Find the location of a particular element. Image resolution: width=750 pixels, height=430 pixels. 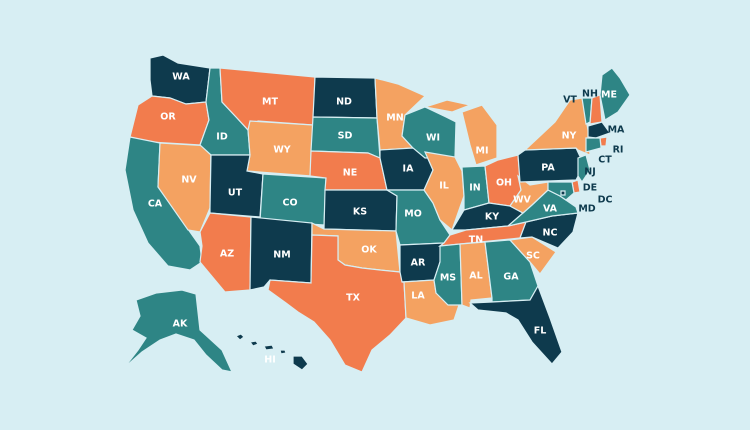

state-label-de: DE is located at coordinates (590, 188).